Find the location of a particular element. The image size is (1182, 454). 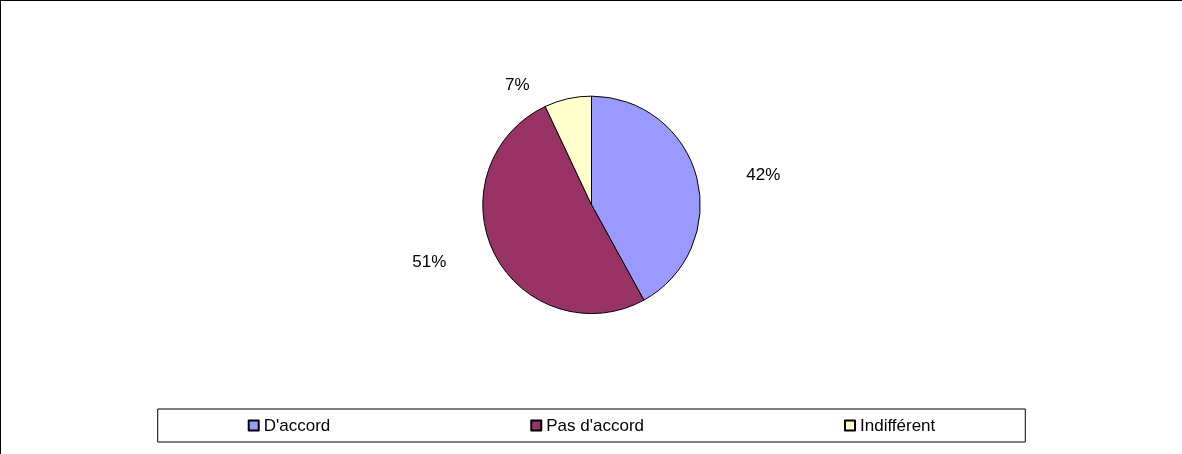

data-label: 7% is located at coordinates (517, 84).